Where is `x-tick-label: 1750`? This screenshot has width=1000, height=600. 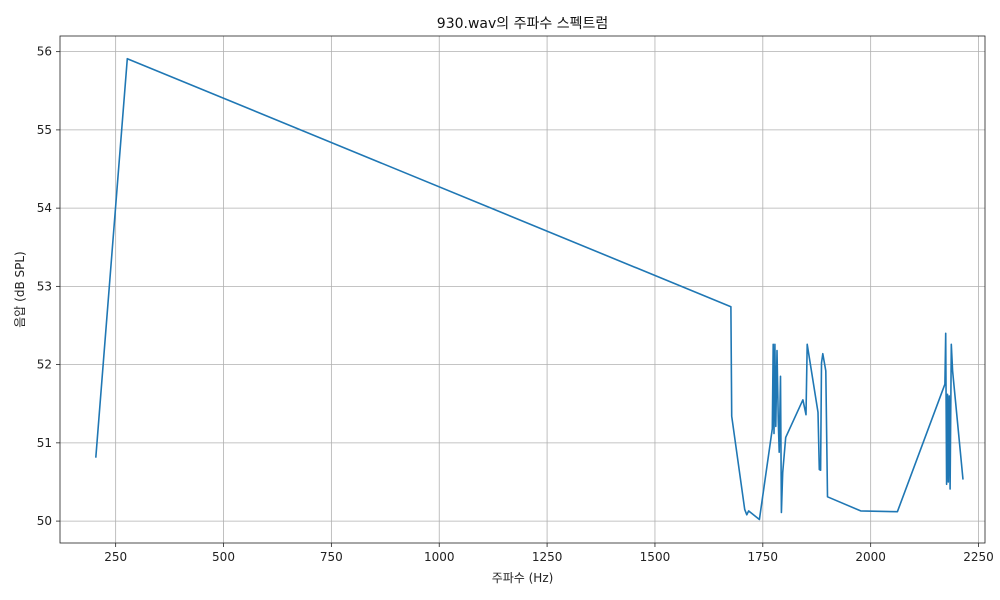 x-tick-label: 1750 is located at coordinates (763, 557).